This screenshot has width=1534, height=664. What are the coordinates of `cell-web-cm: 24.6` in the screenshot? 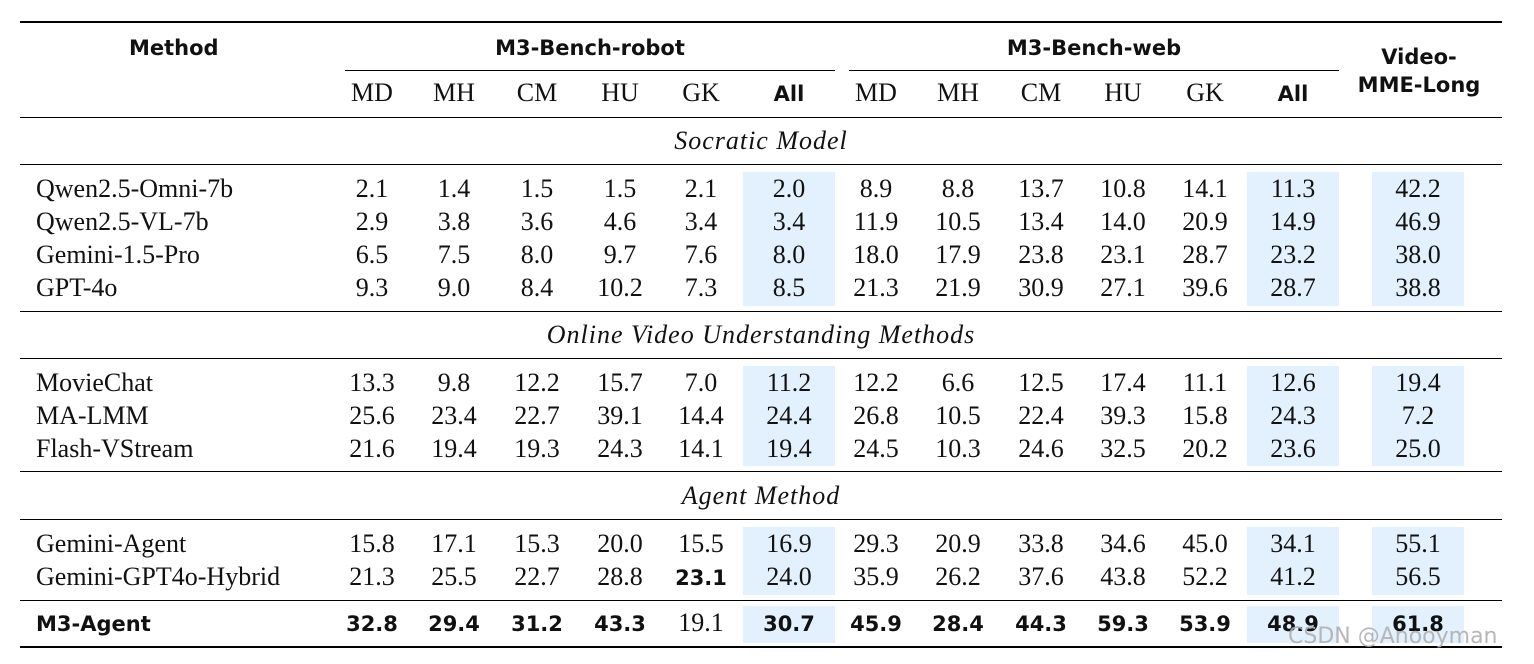 It's located at (1041, 448).